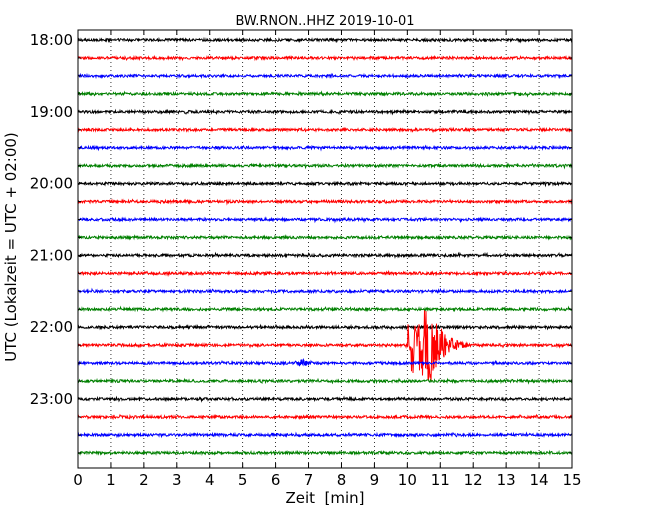 The width and height of the screenshot is (650, 520). Describe the element at coordinates (11, 247) in the screenshot. I see `y-axis-label: UTC (Lokalzeit = UTC + 02:00)` at that location.